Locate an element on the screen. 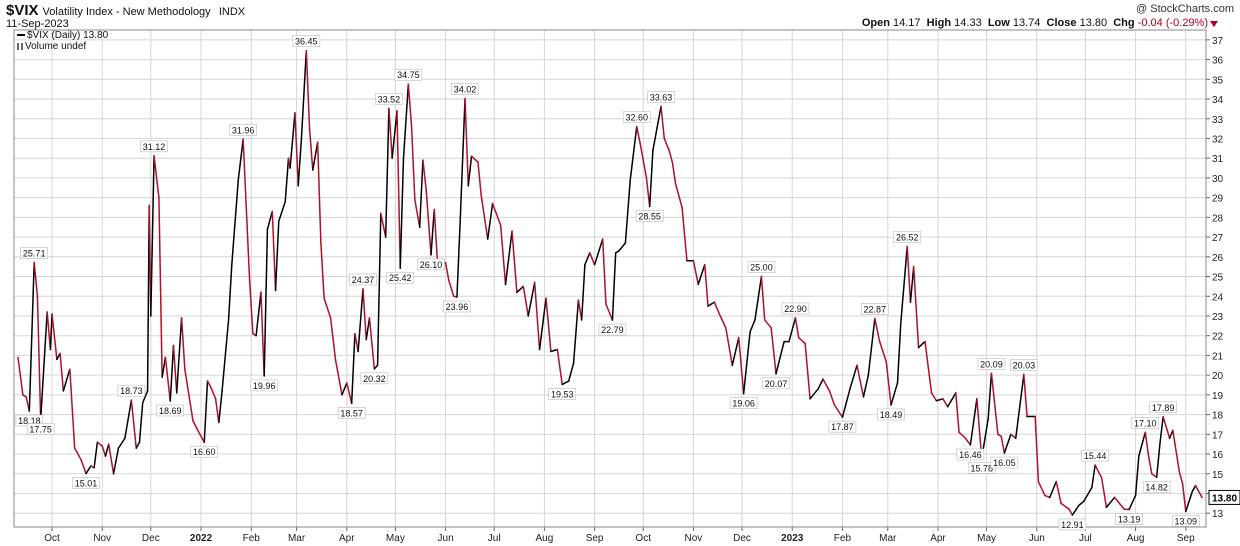 The height and width of the screenshot is (546, 1240). open-value: 14.17 is located at coordinates (907, 23).